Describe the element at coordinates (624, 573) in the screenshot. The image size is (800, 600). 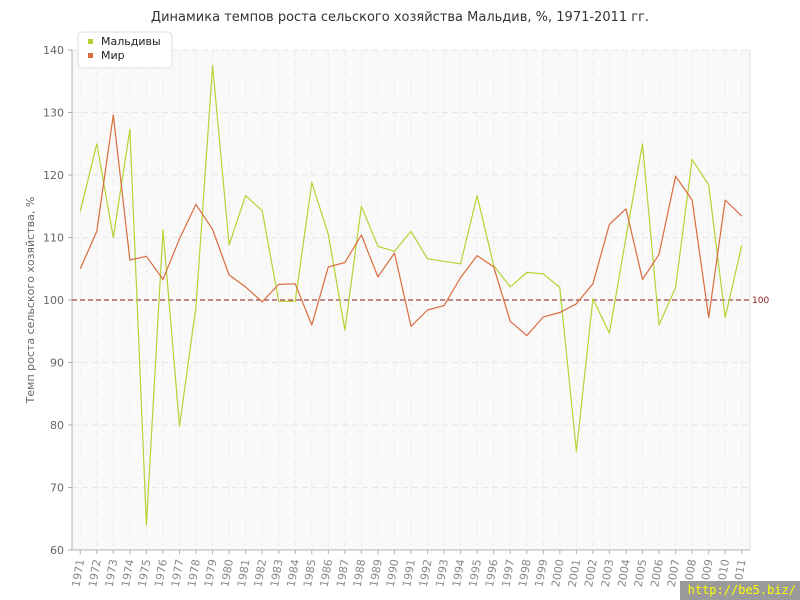
I see `x-tick-label: 2004` at that location.